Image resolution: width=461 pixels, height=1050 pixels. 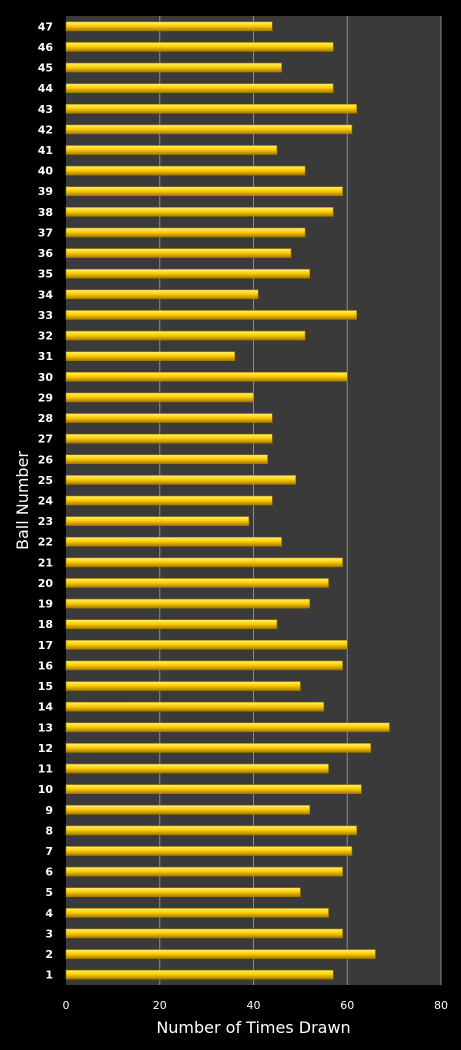 I want to click on y-tick-label: 21, so click(x=45, y=562).